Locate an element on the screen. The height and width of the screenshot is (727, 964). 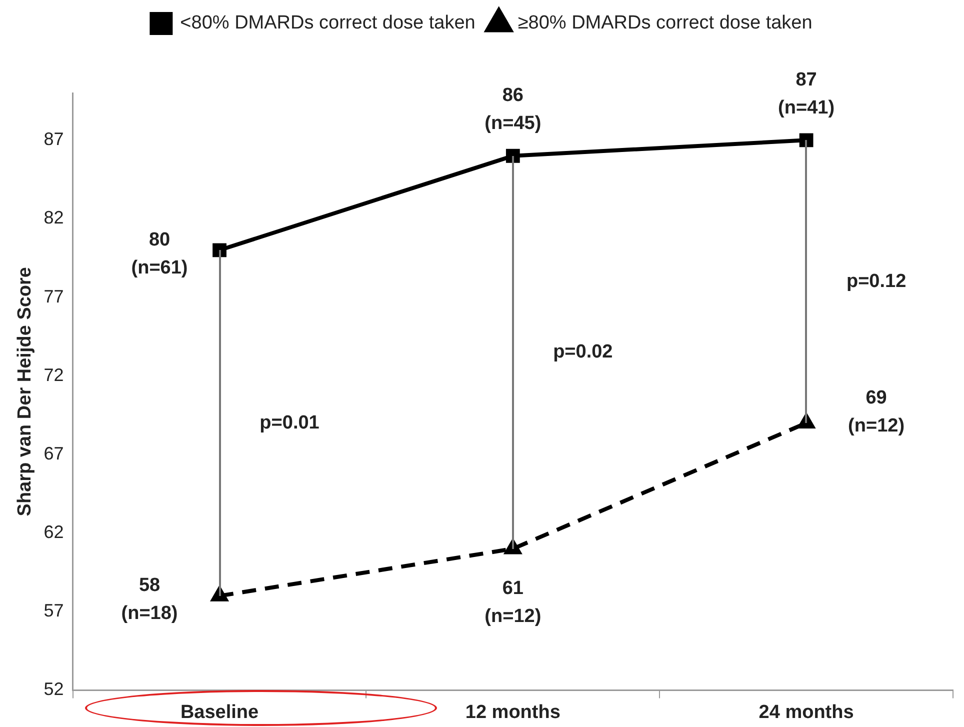
data-label: 61 (n=12) is located at coordinates (513, 602).